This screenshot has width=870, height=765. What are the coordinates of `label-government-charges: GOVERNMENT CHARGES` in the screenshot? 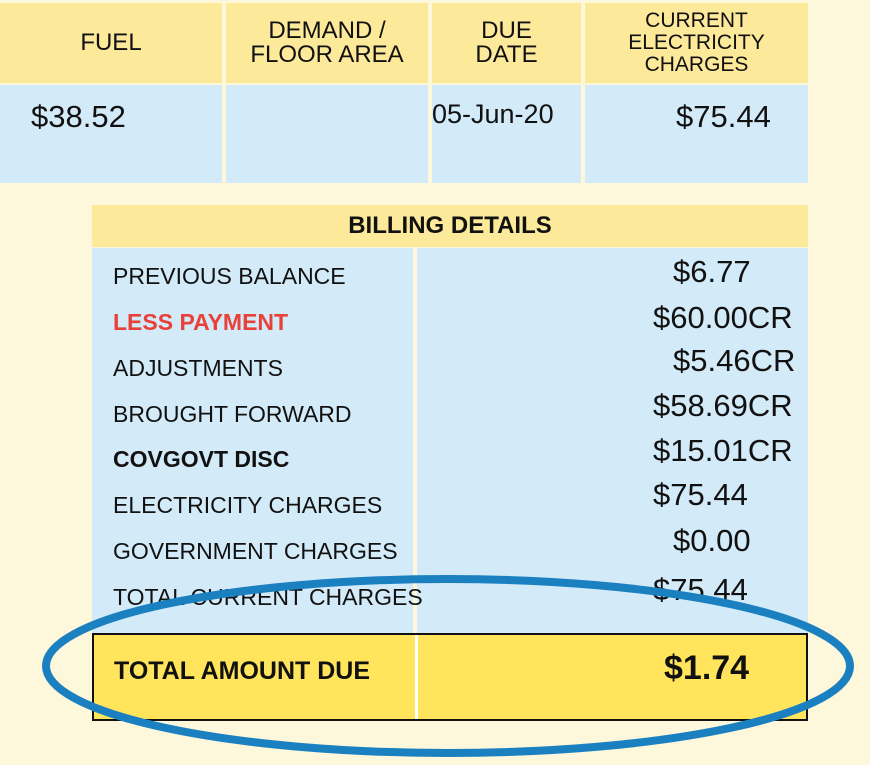 It's located at (255, 551).